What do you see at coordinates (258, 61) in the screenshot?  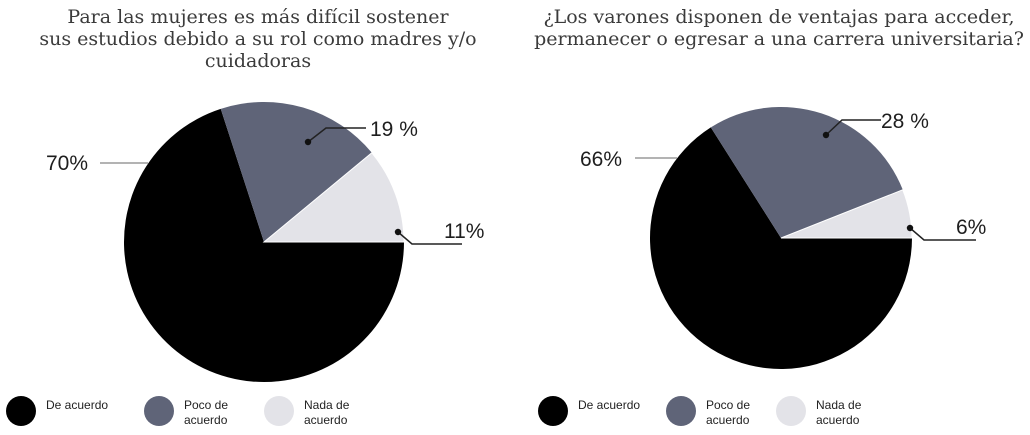 I see `chart-title-line: cuidadoras` at bounding box center [258, 61].